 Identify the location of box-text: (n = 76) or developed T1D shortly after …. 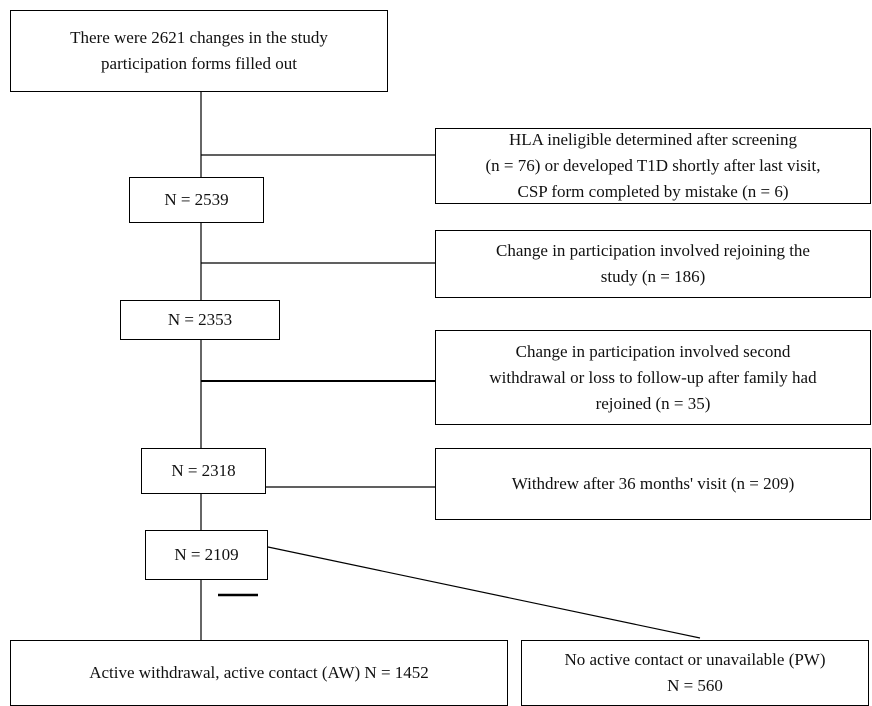
(653, 165).